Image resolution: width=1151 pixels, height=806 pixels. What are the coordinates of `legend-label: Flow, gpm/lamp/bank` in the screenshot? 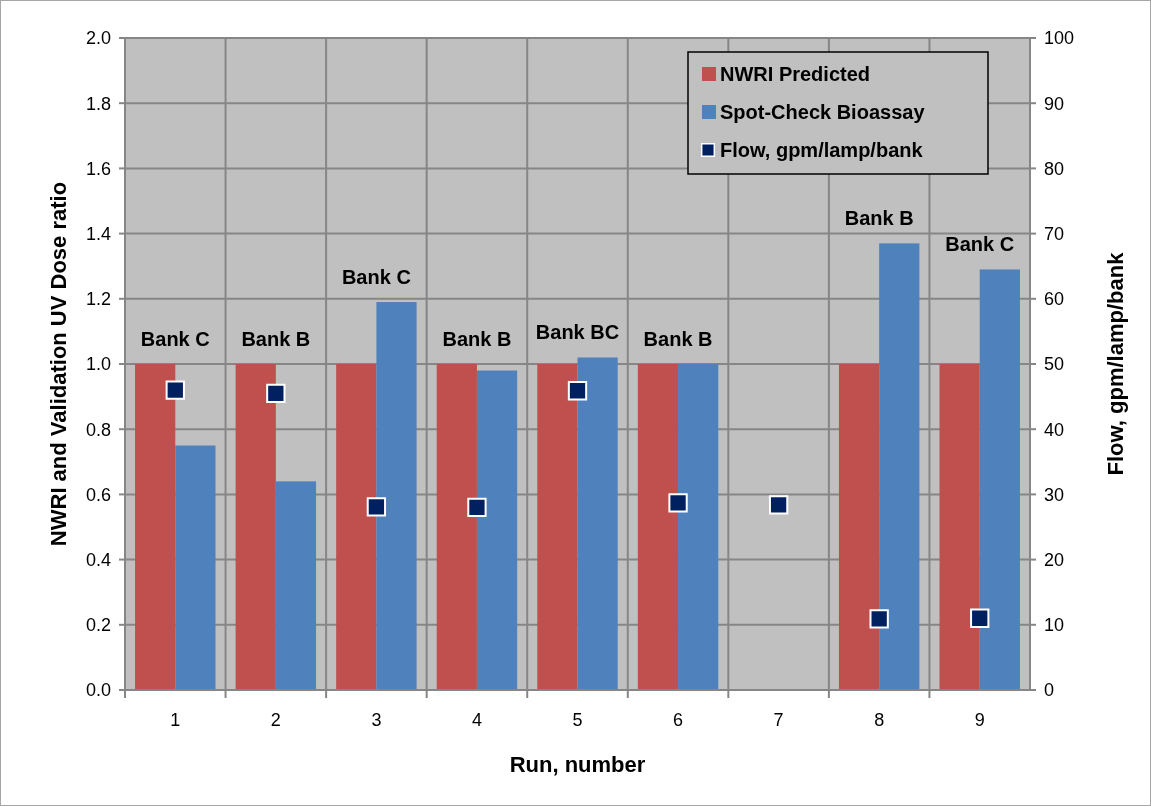 It's located at (822, 150).